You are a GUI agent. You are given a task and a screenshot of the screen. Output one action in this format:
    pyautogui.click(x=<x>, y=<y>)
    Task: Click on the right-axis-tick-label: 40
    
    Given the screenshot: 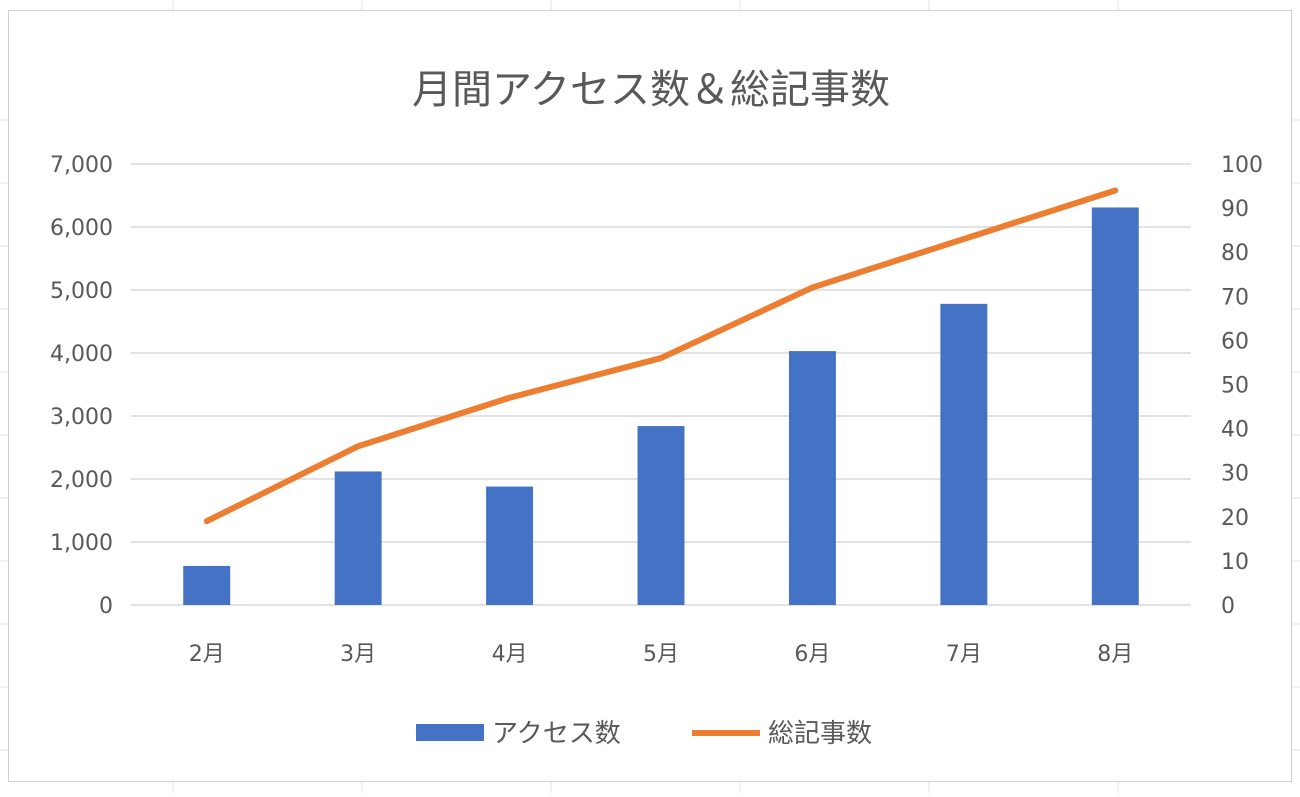 What is the action you would take?
    pyautogui.click(x=1235, y=430)
    